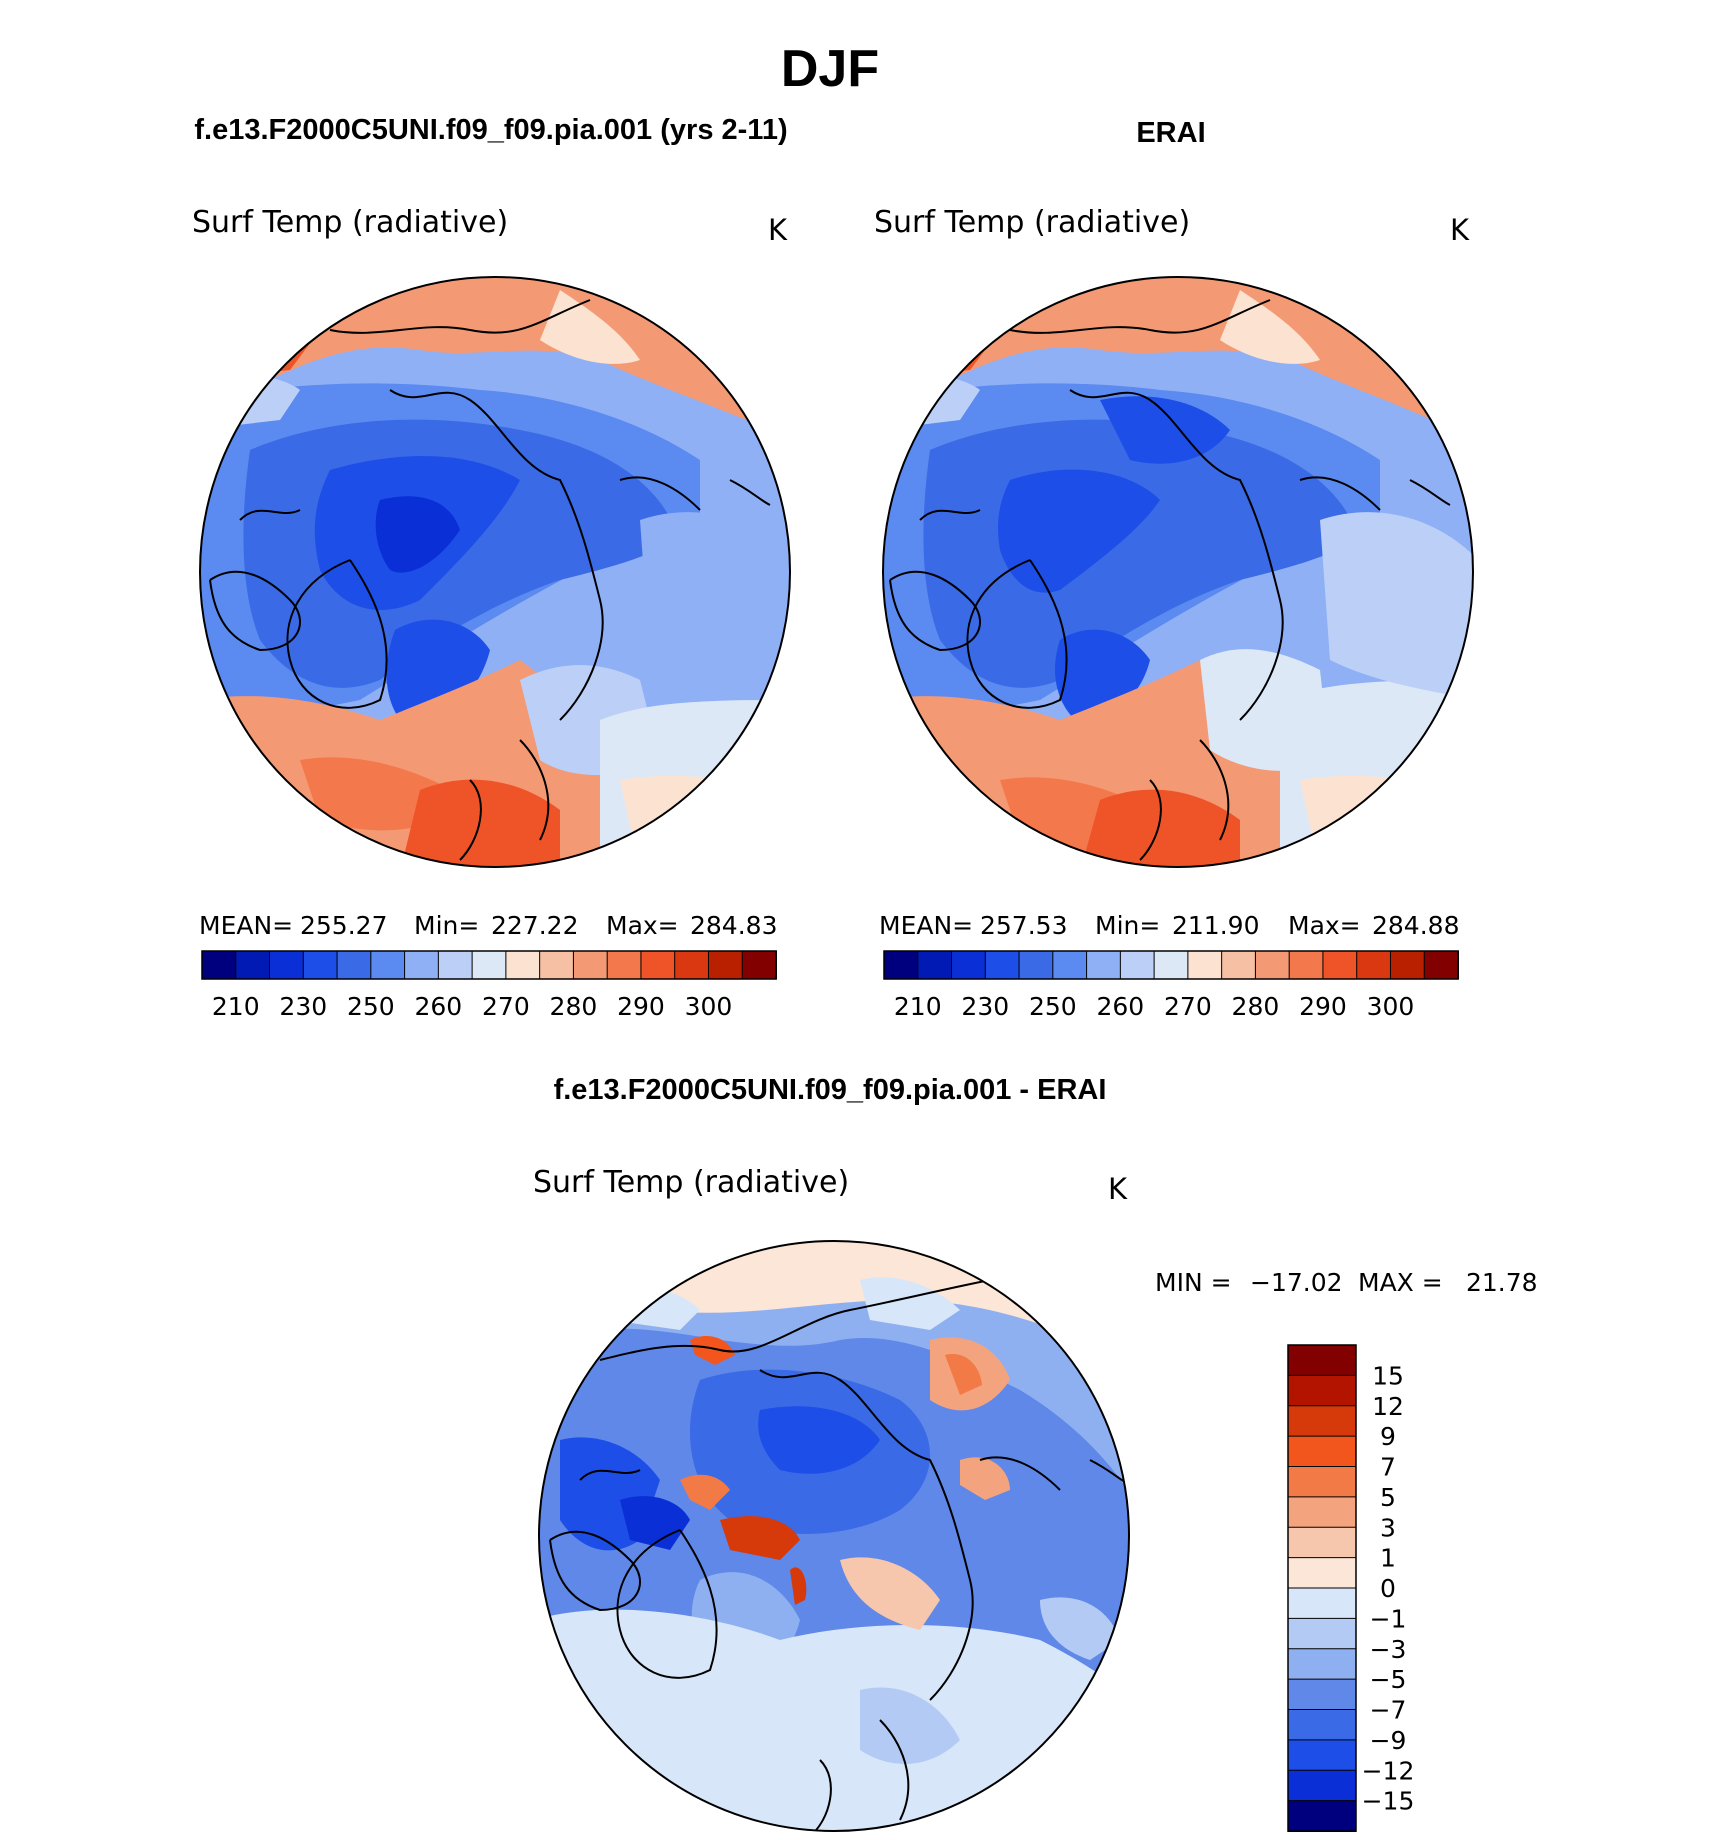 The image size is (1710, 1840). I want to click on diff-panel-header: f.e13.F2000C5UNI.f09_f09.pia.001 - ERAI, so click(830, 1090).